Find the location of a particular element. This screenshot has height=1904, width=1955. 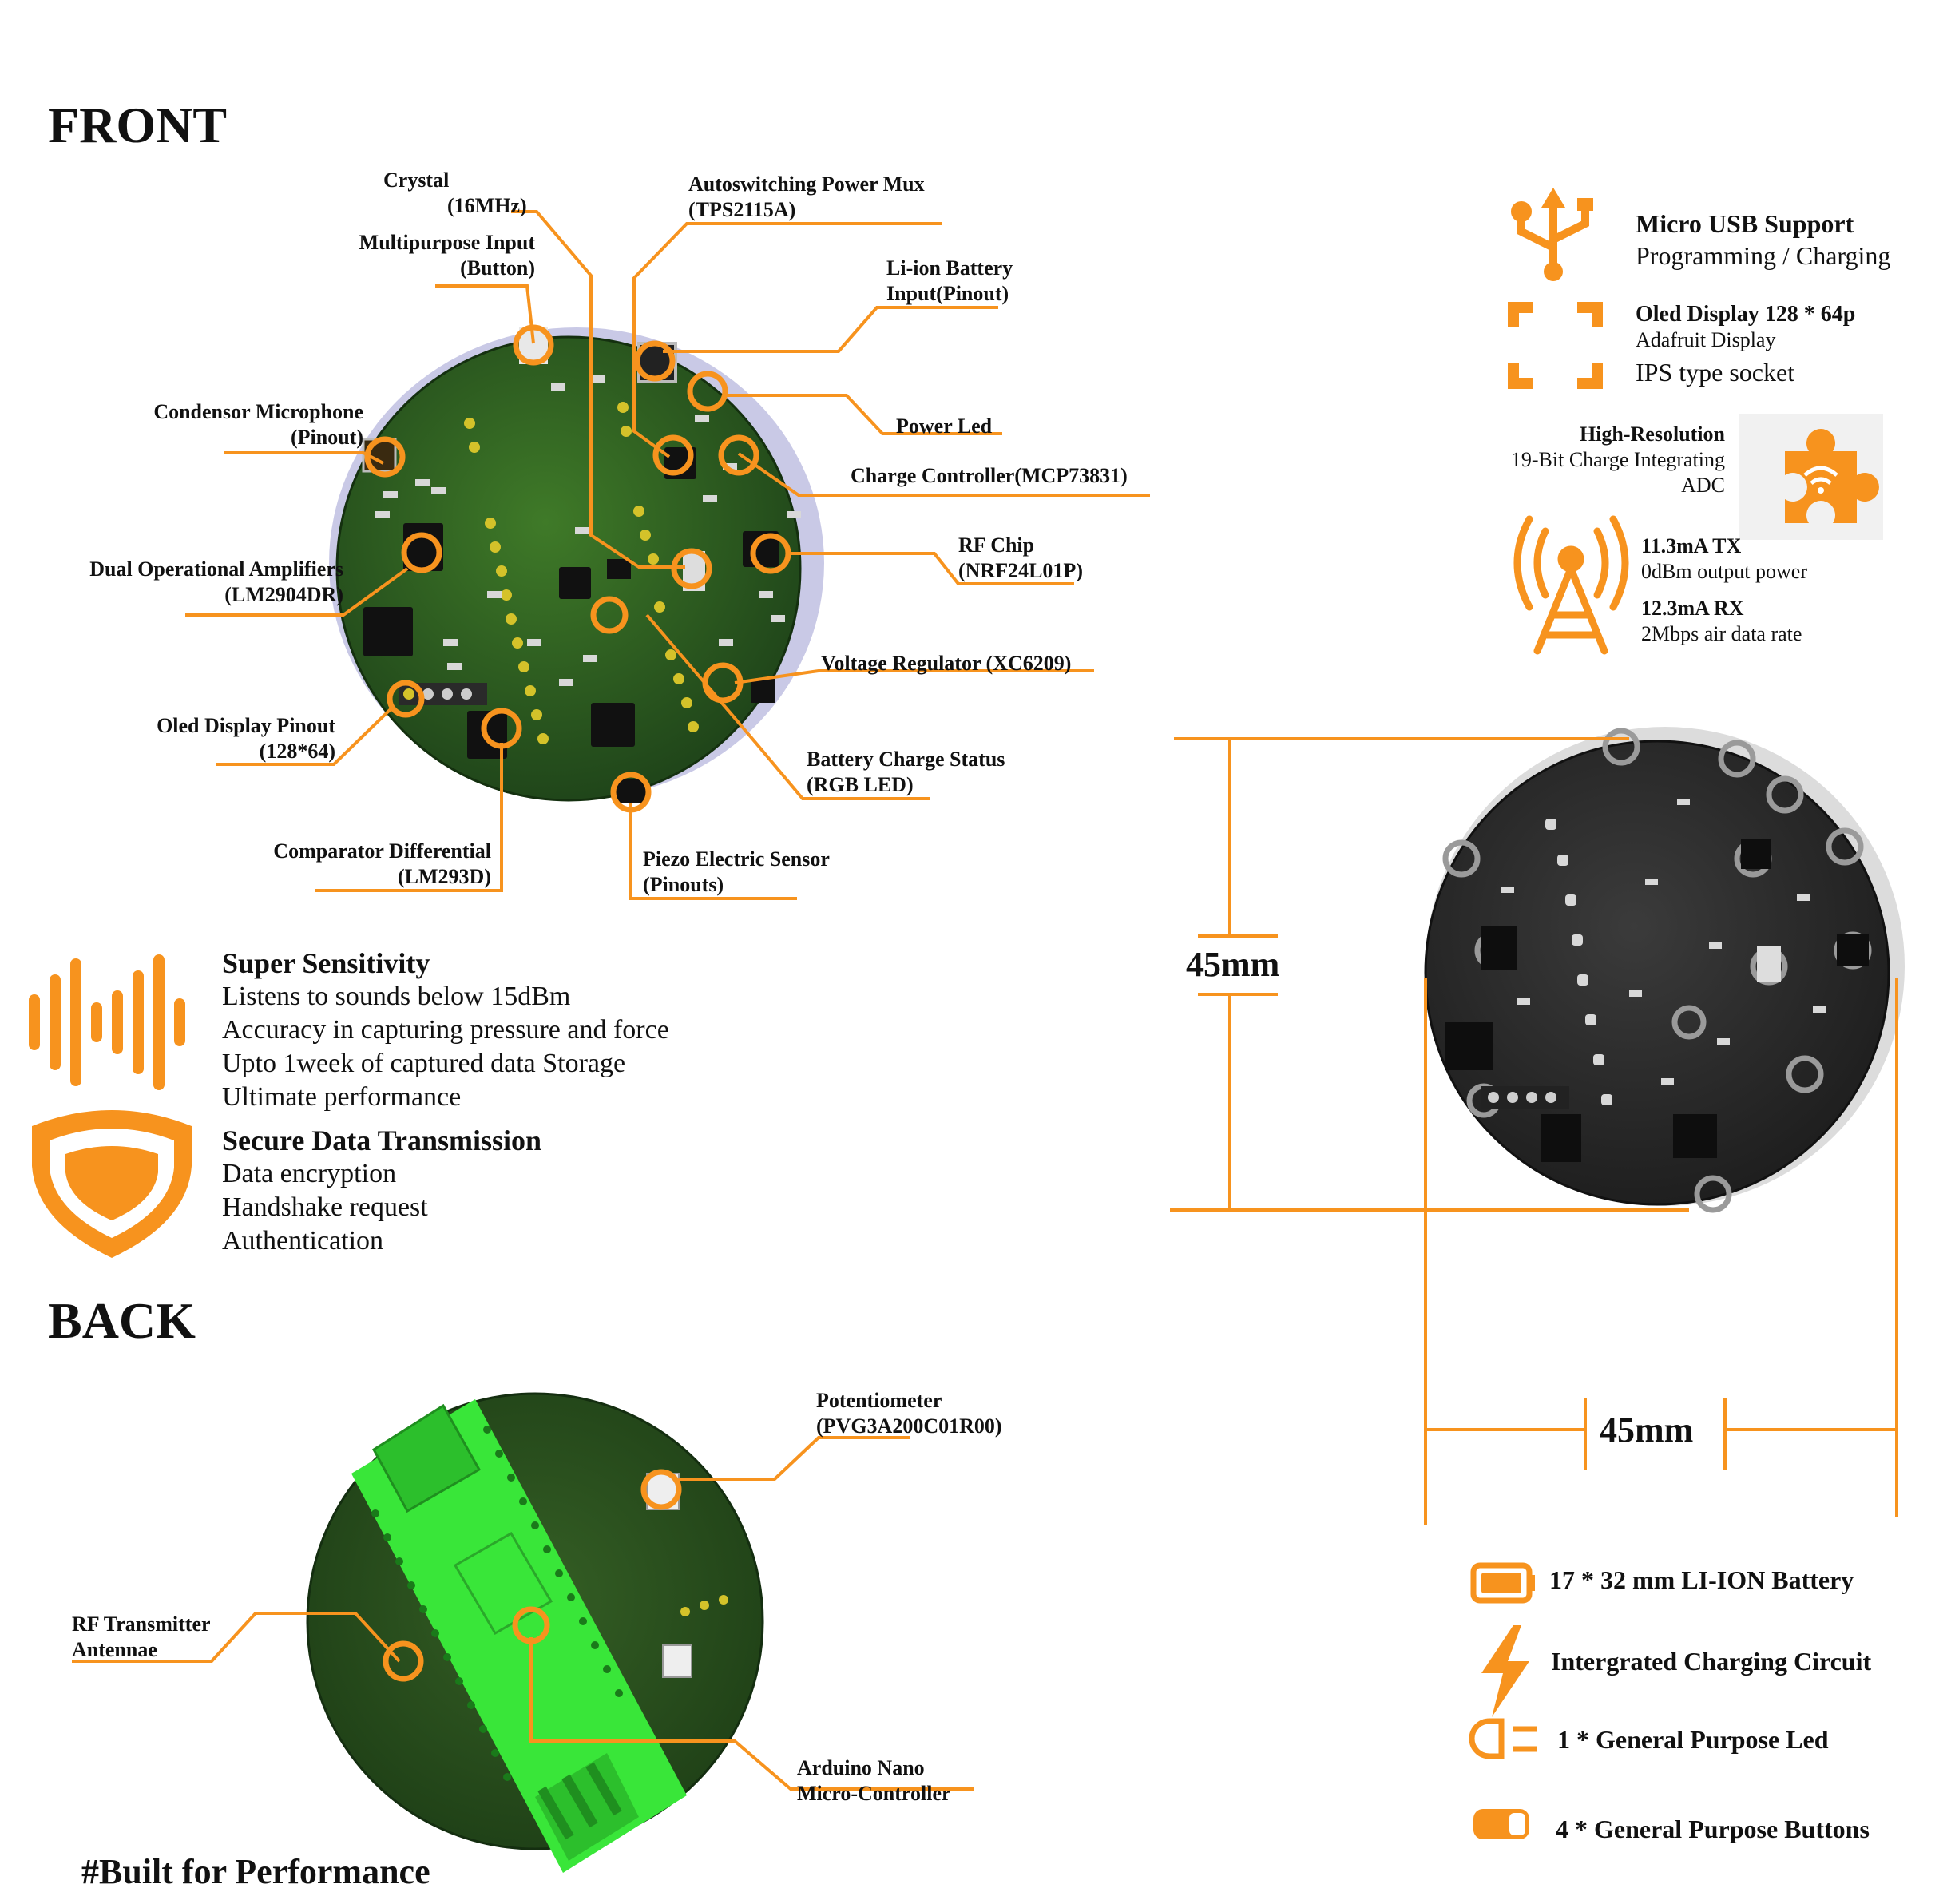

callout-charge-controller: Charge Controller(MCP73831) is located at coordinates (990, 475).